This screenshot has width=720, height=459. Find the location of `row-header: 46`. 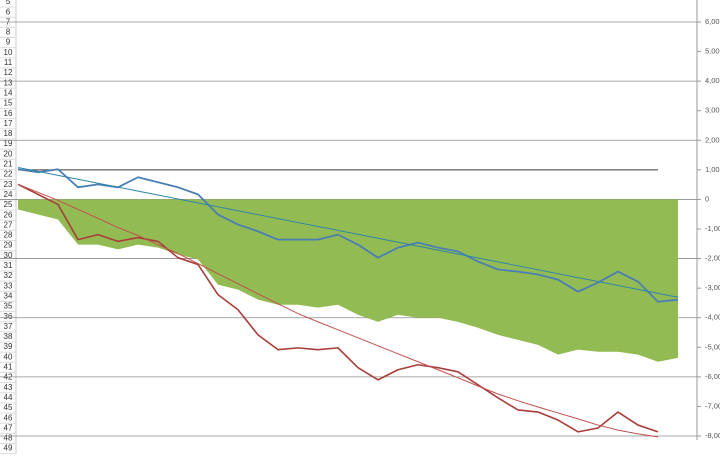

row-header: 46 is located at coordinates (8, 417).